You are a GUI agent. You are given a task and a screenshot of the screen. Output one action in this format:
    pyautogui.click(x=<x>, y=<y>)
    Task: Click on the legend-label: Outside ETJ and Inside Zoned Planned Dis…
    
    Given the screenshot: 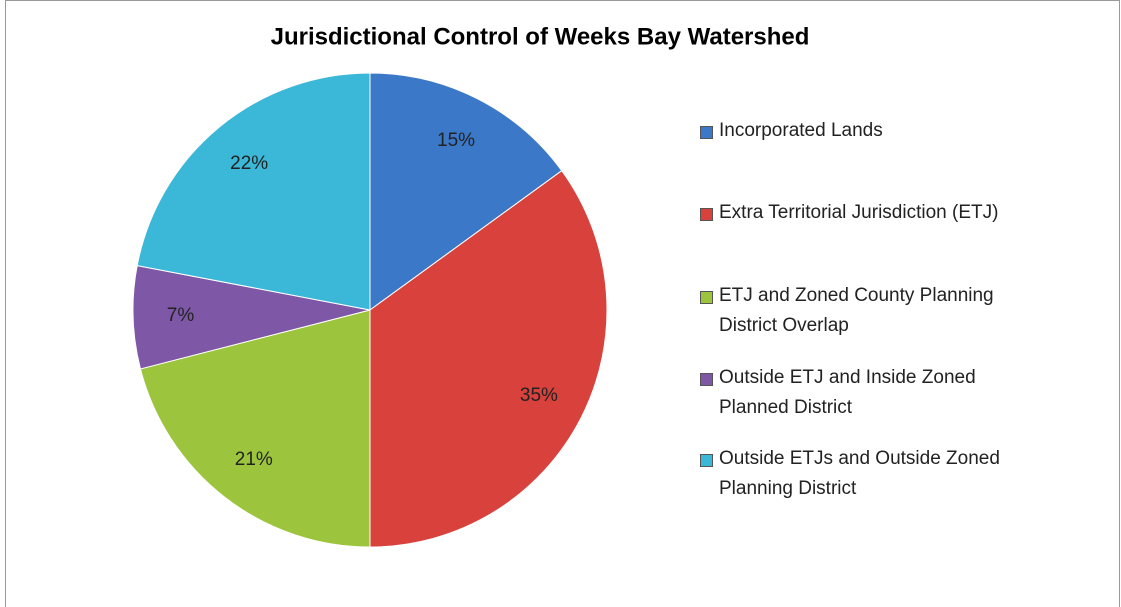 What is the action you would take?
    pyautogui.click(x=847, y=392)
    